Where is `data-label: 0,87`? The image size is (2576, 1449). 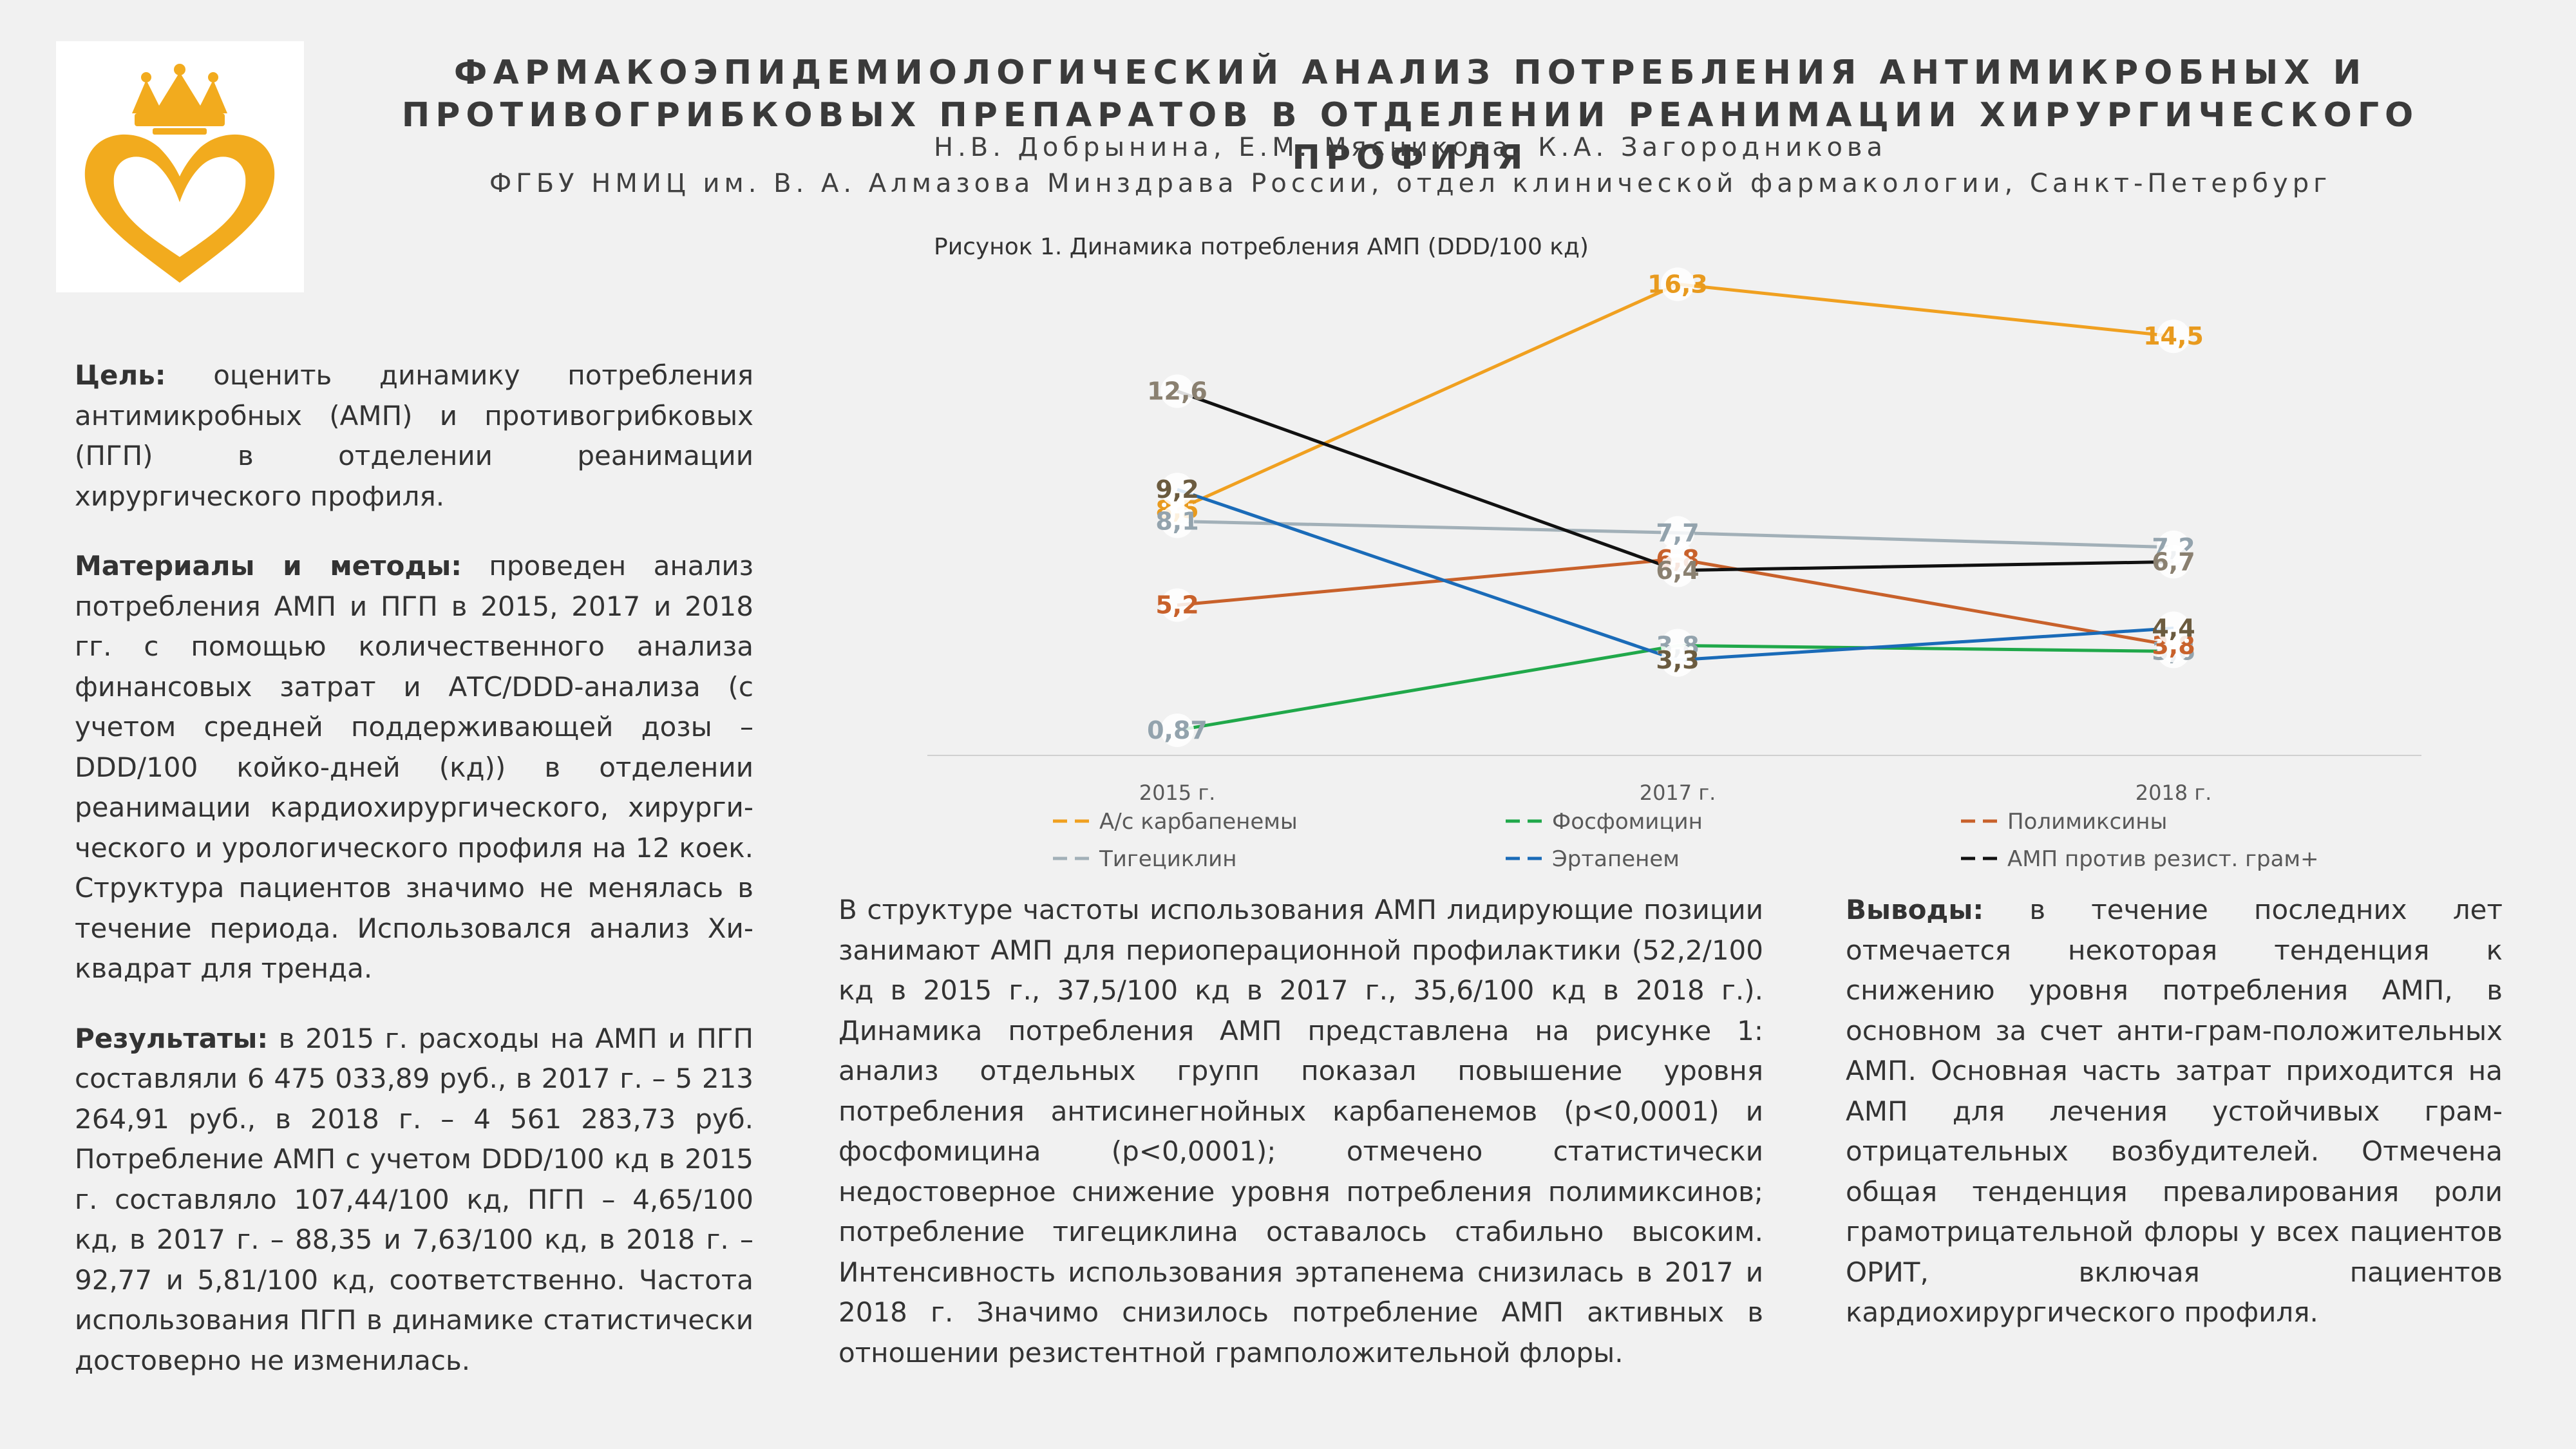
data-label: 0,87 is located at coordinates (1177, 730).